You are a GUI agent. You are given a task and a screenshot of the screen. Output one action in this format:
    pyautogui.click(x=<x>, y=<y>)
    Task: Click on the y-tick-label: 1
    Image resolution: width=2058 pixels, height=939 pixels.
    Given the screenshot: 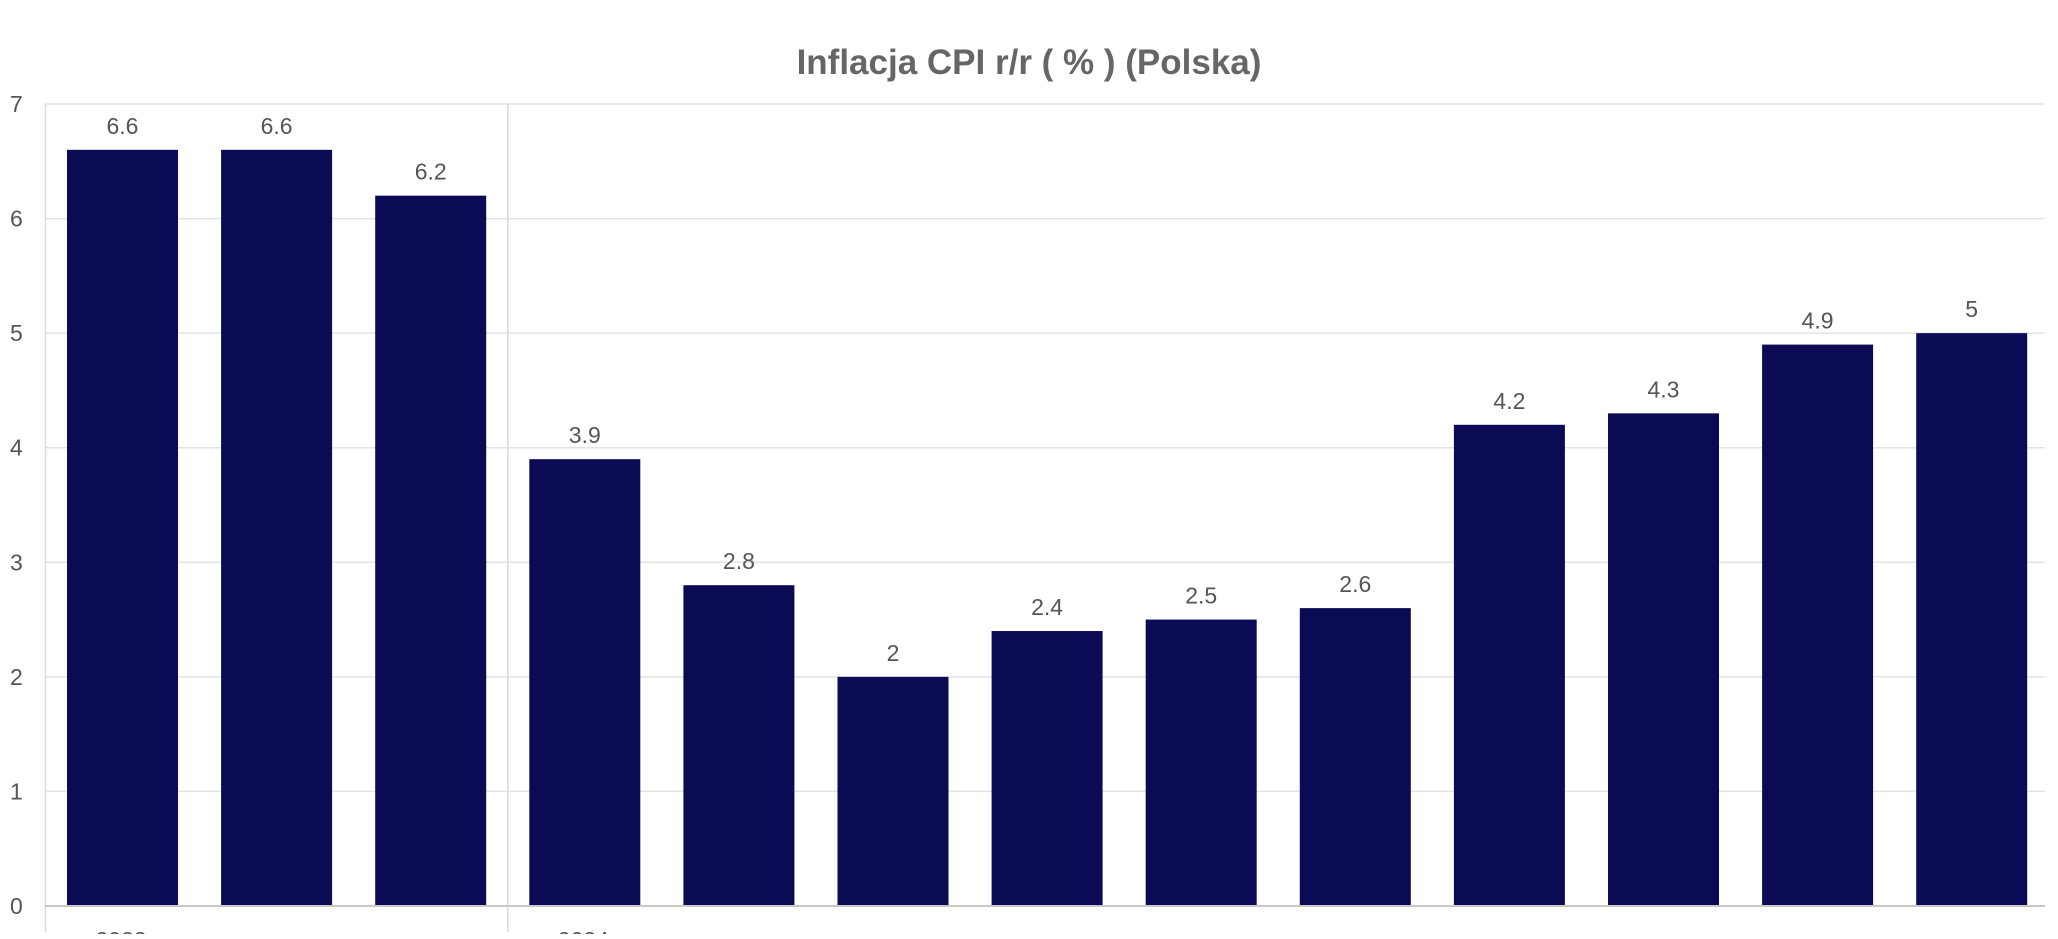 What is the action you would take?
    pyautogui.click(x=16, y=791)
    